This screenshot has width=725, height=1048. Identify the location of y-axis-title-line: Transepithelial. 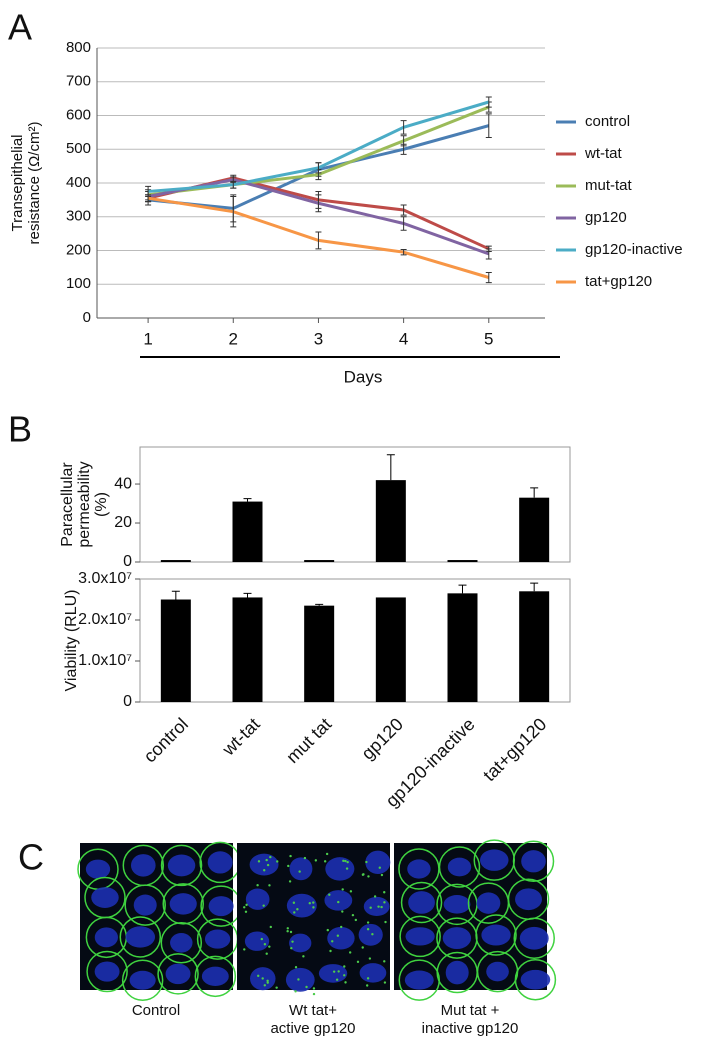
(17, 183).